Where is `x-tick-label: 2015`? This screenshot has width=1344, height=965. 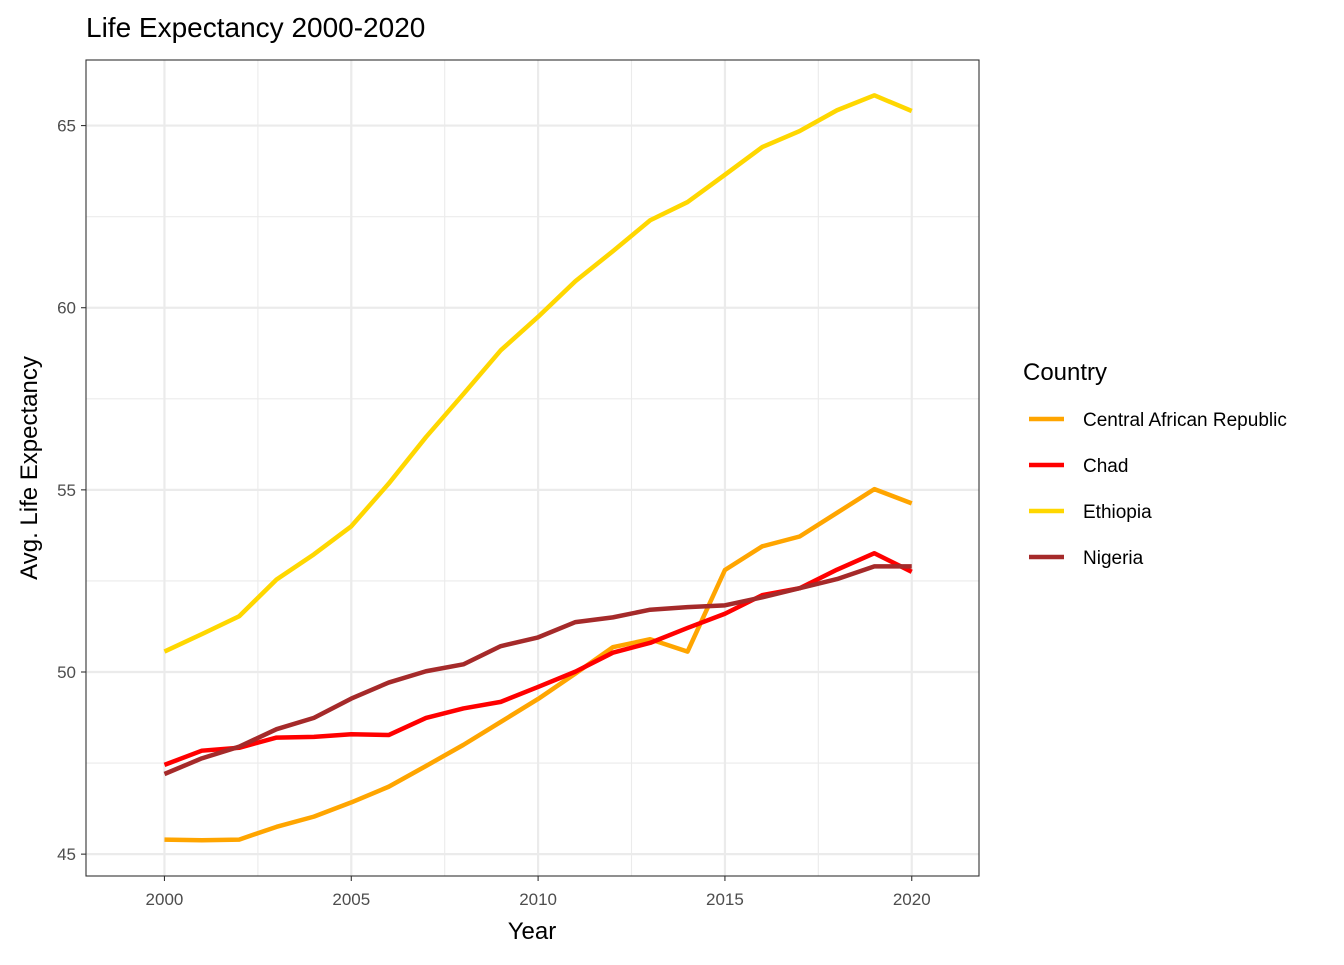 x-tick-label: 2015 is located at coordinates (725, 899).